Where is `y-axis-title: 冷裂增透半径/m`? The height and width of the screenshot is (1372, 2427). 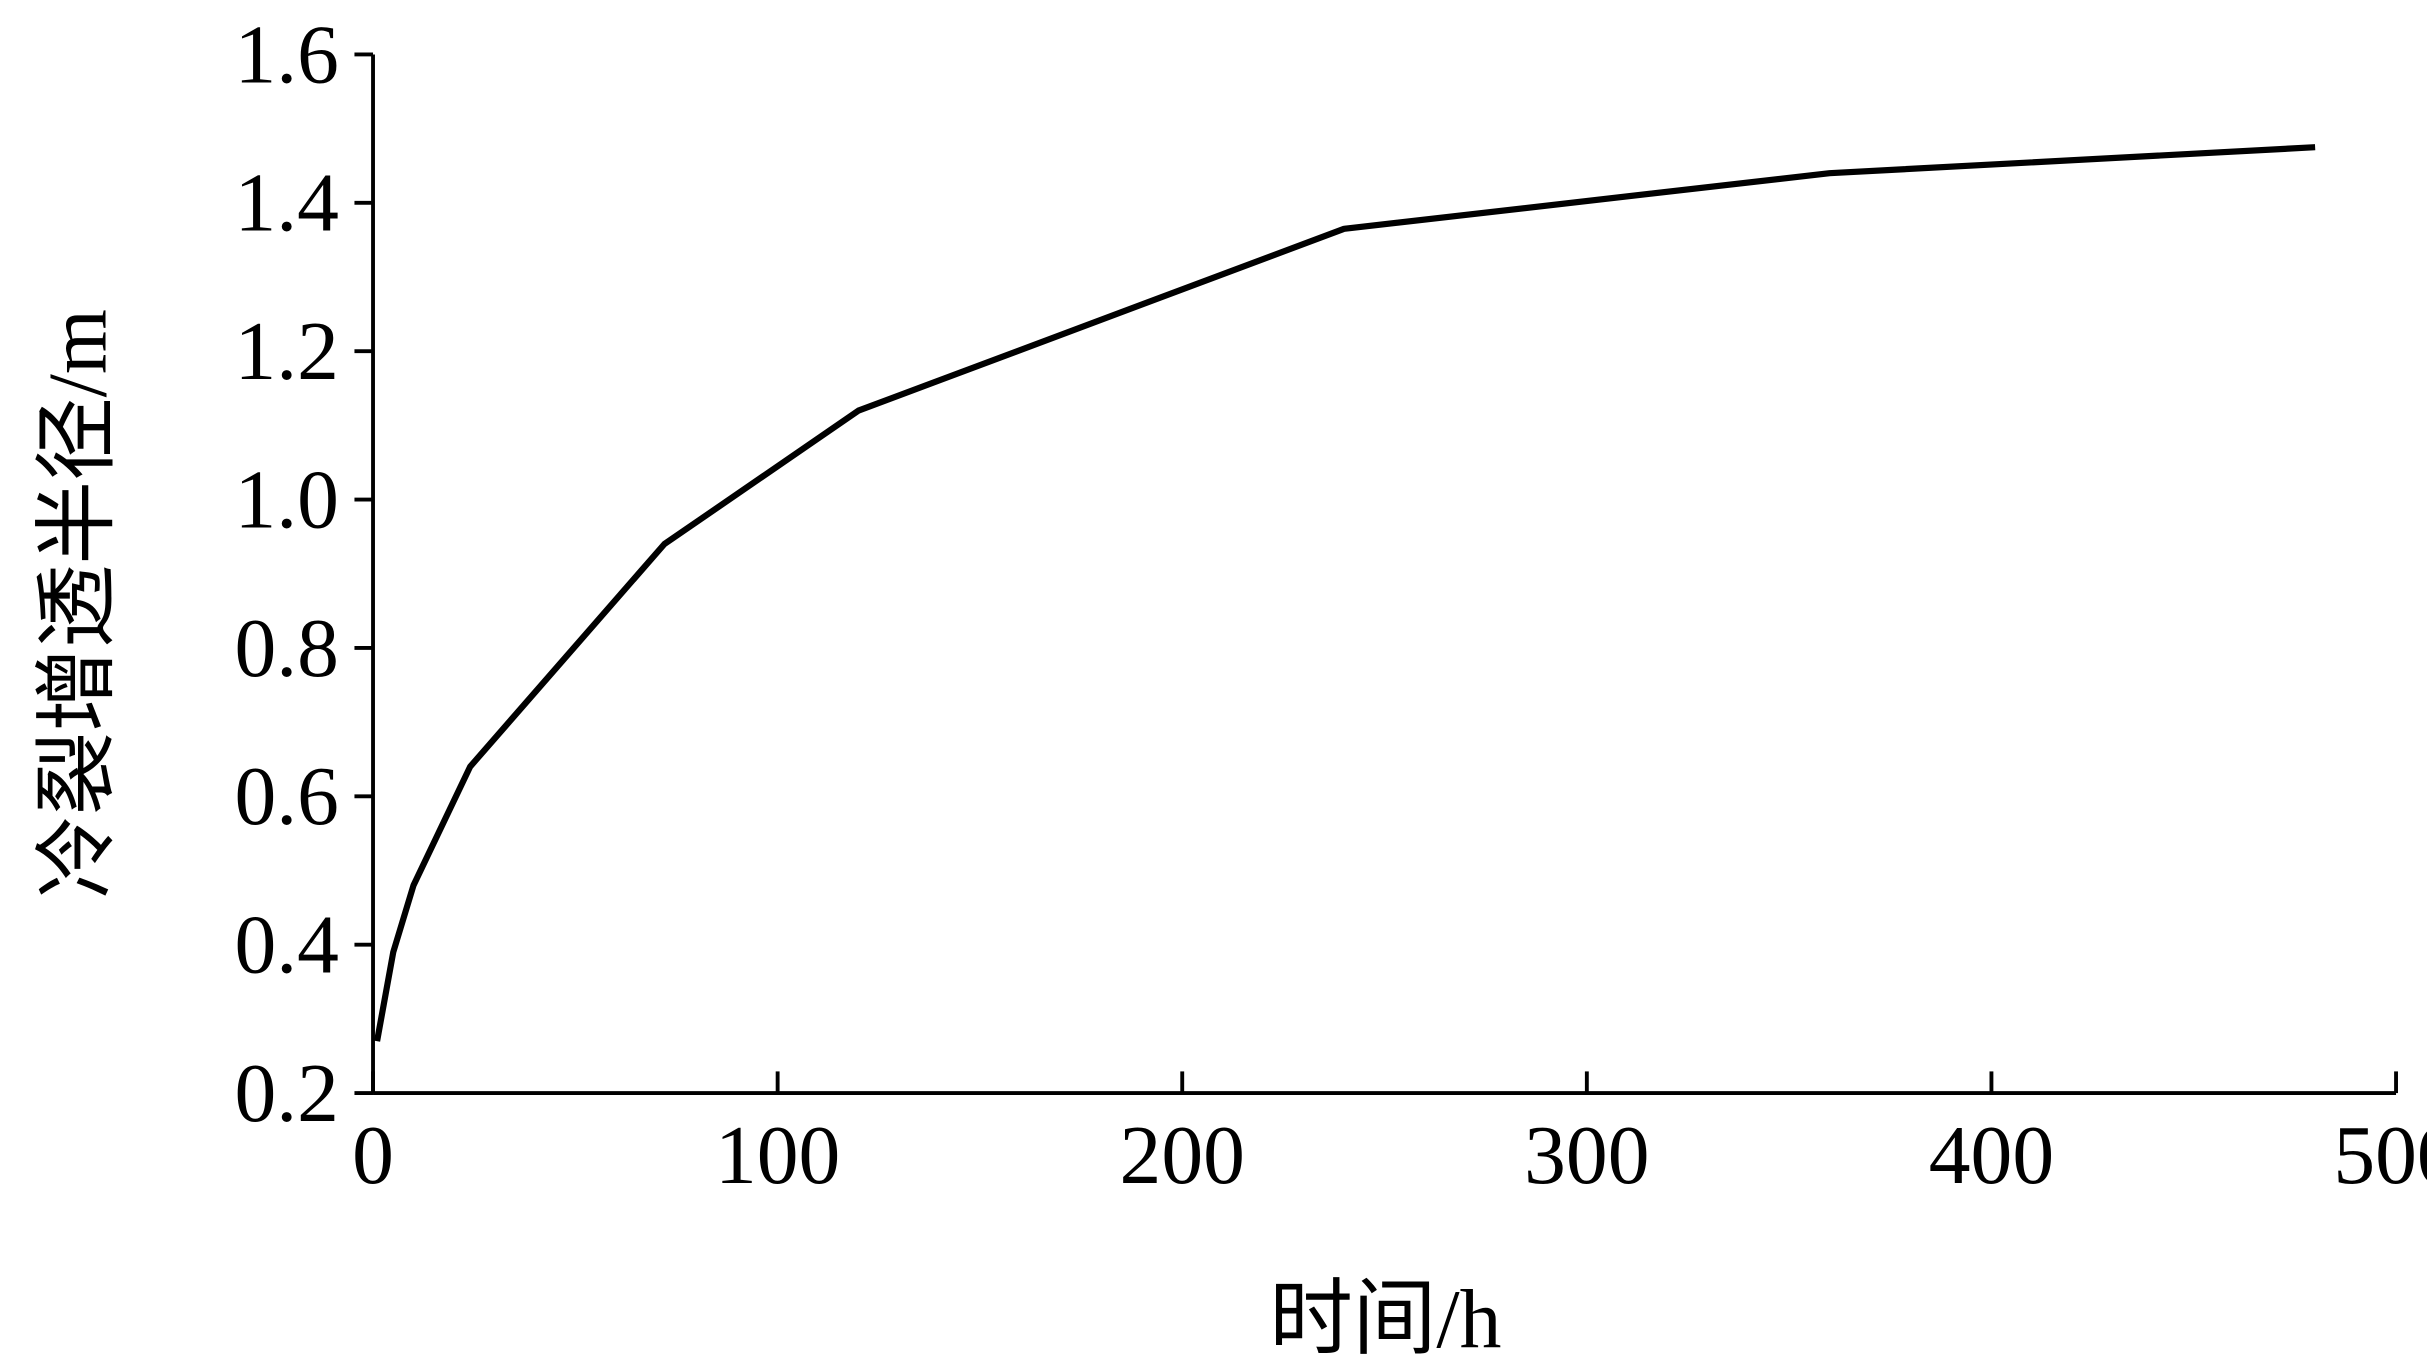
y-axis-title: 冷裂增透半径/m is located at coordinates (78, 604).